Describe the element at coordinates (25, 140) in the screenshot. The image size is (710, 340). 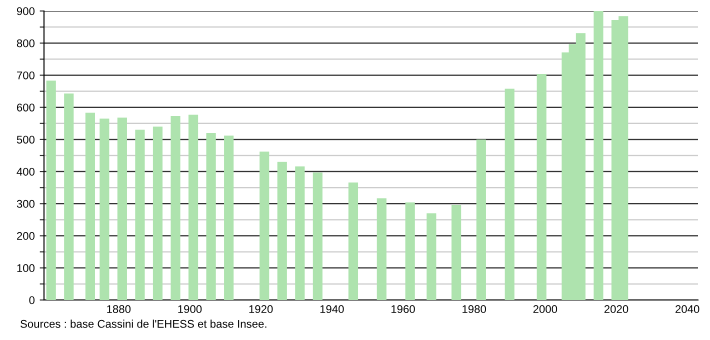
I see `y-tick-label: 500` at that location.